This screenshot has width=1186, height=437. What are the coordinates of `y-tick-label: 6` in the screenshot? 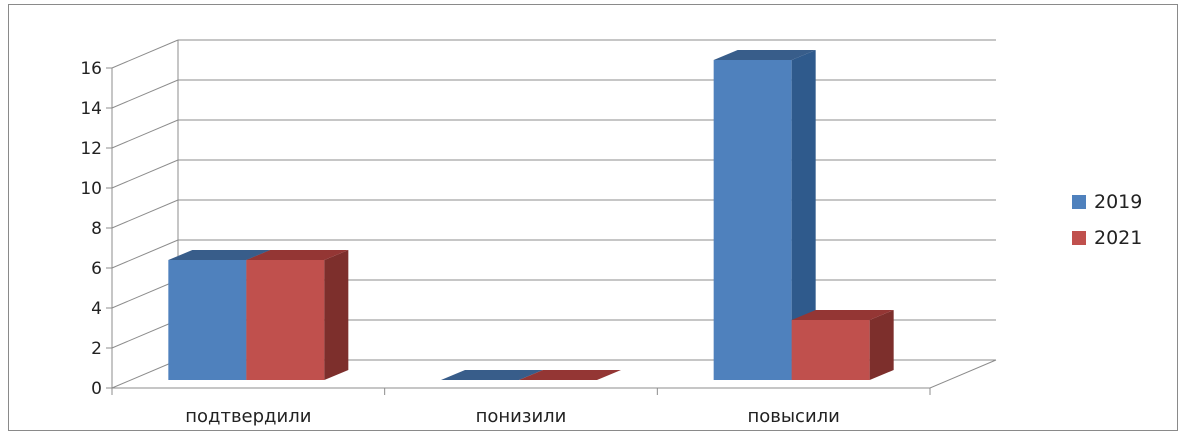 It's located at (96, 269).